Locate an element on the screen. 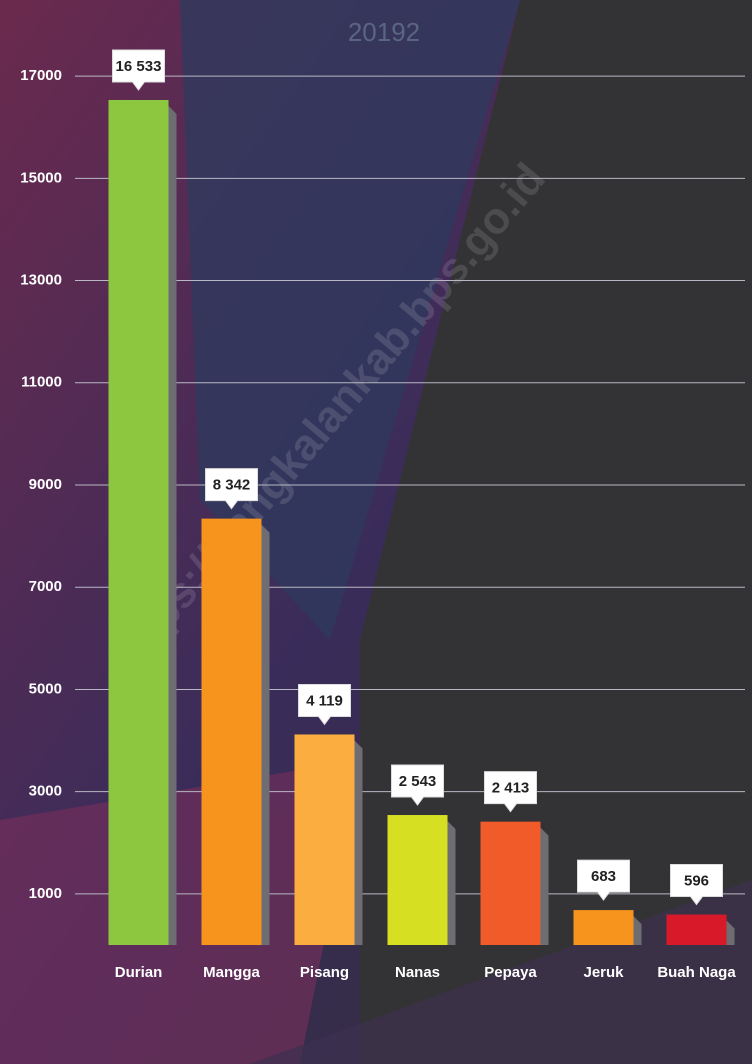  value-label: 16 533 is located at coordinates (139, 66).